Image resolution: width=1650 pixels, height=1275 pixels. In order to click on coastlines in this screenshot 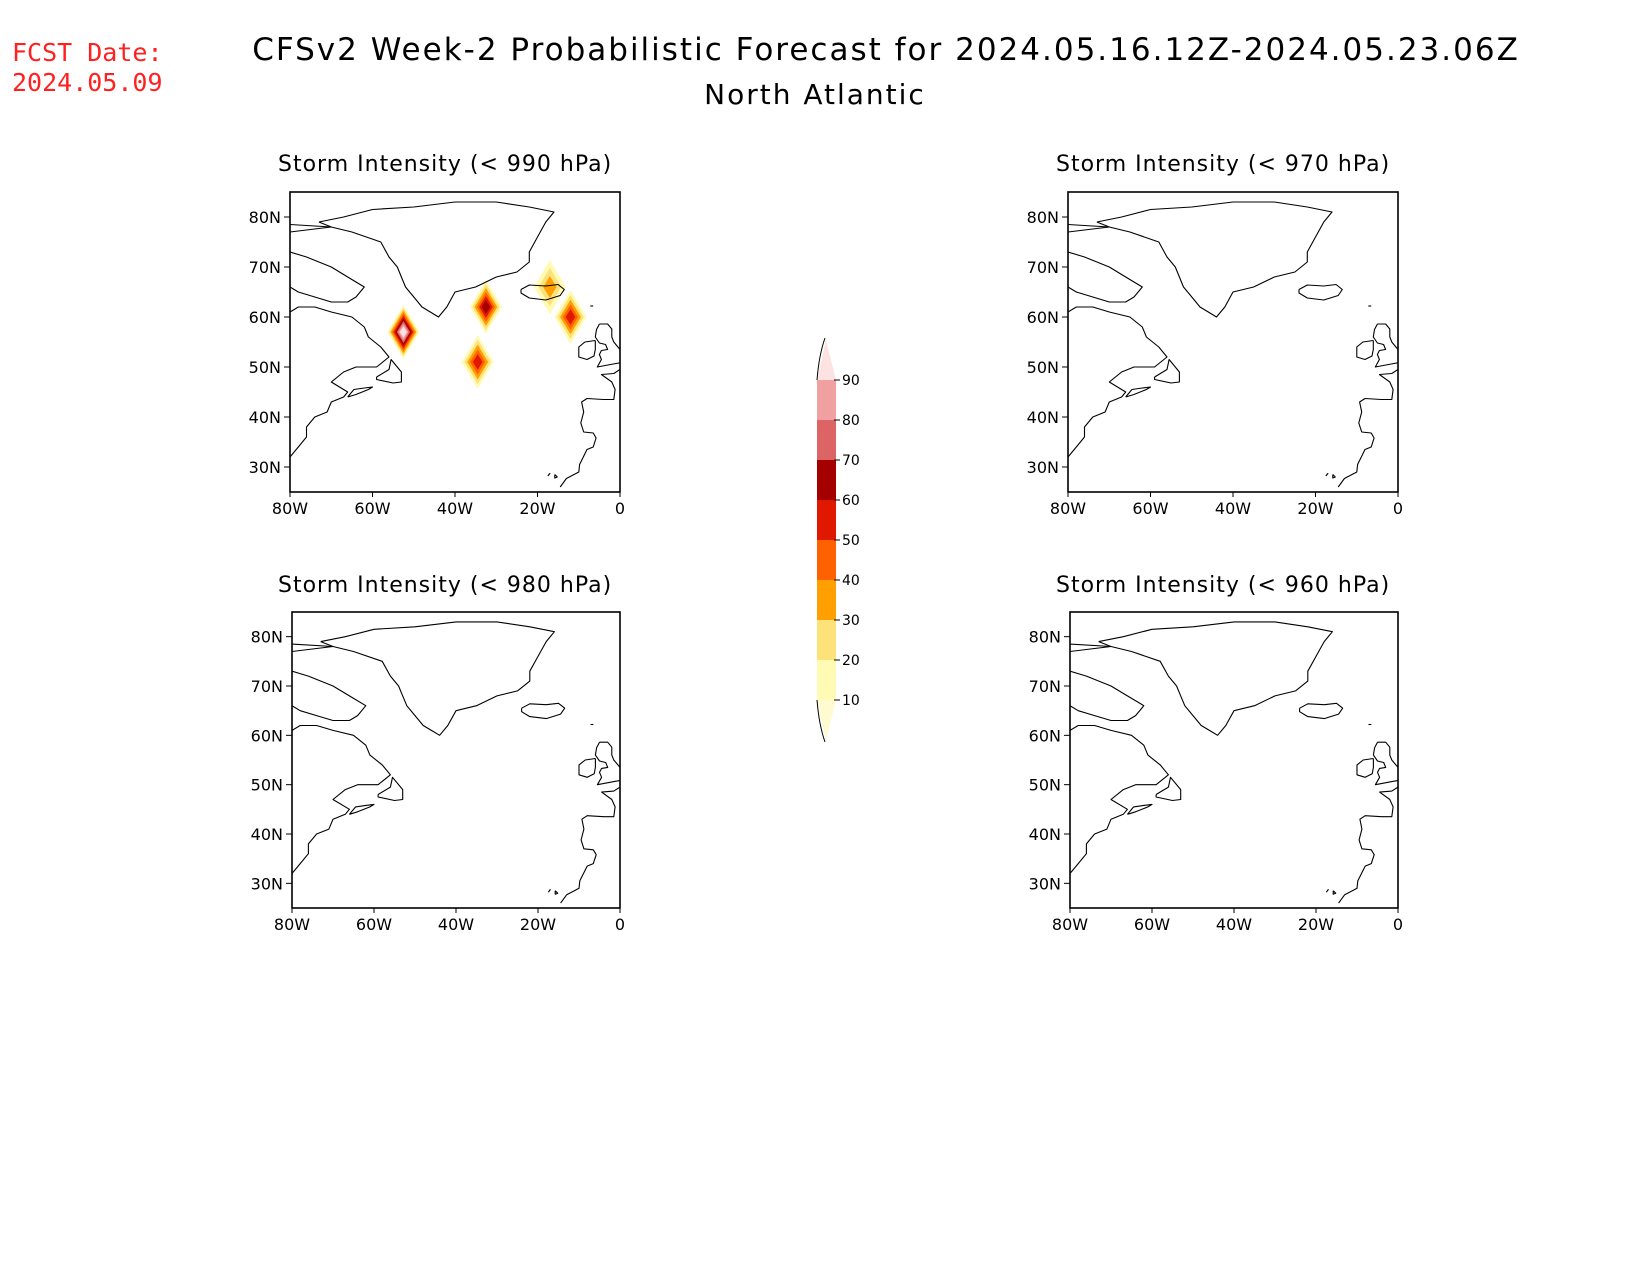, I will do `click(1234, 762)`.